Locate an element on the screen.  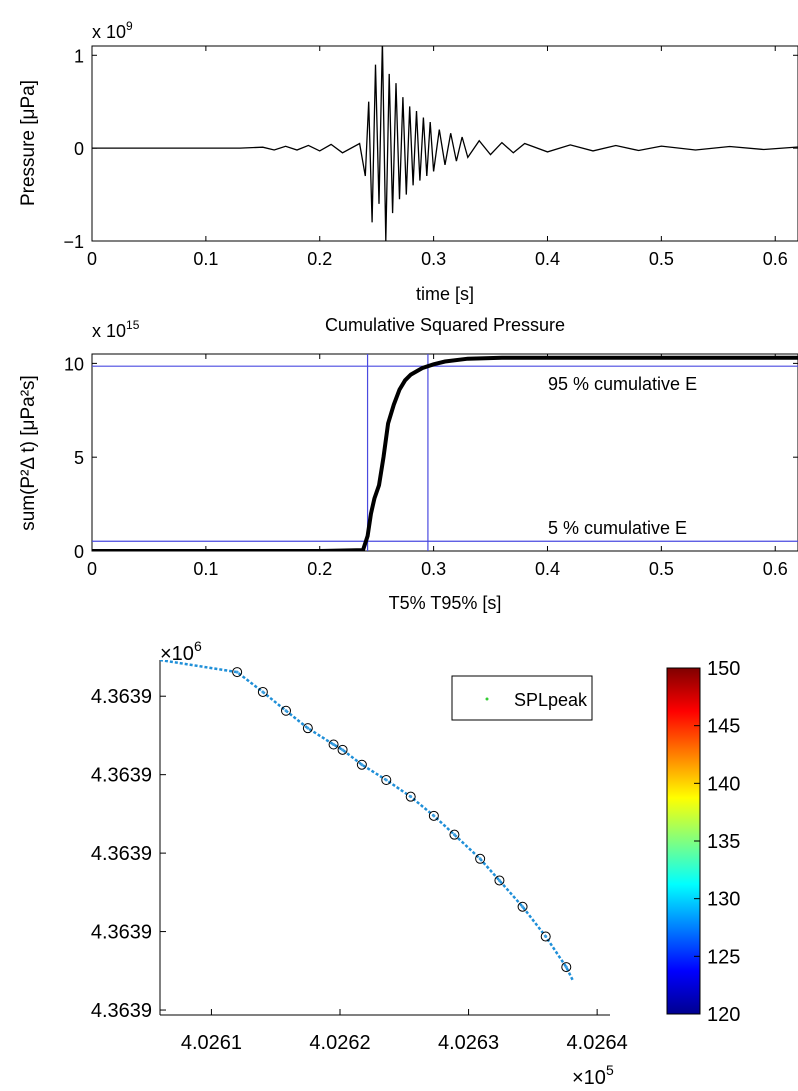
colorbar-tick-label: 135 is located at coordinates (723, 842).